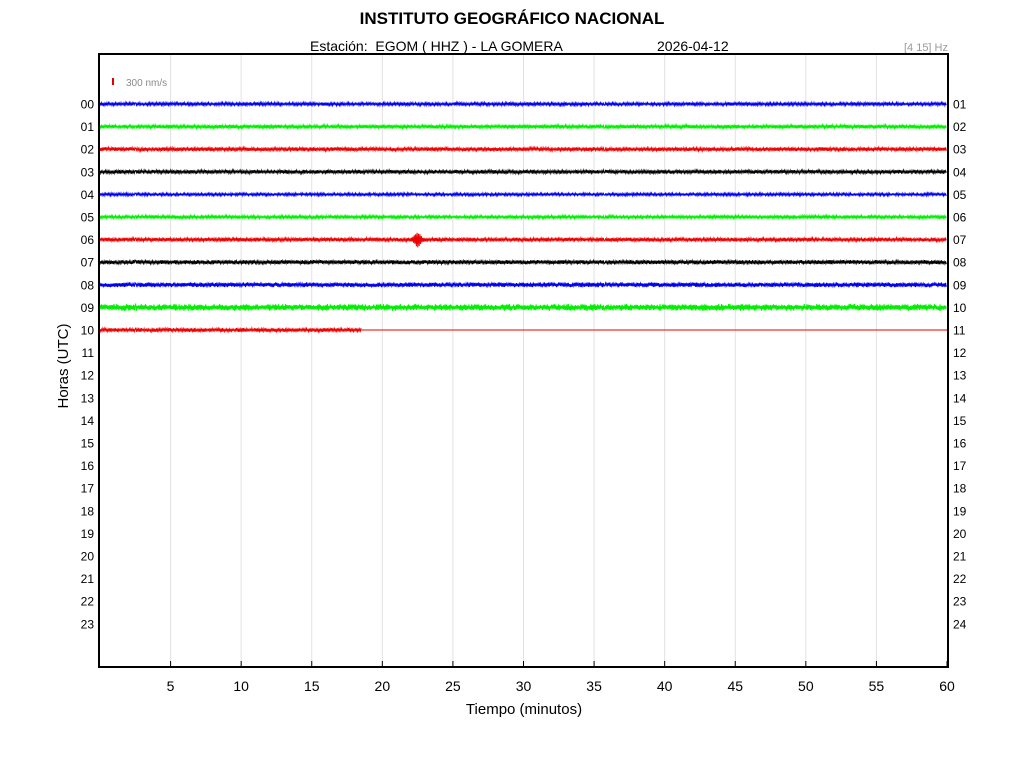  I want to click on y-tick-label-right: 11, so click(959, 331).